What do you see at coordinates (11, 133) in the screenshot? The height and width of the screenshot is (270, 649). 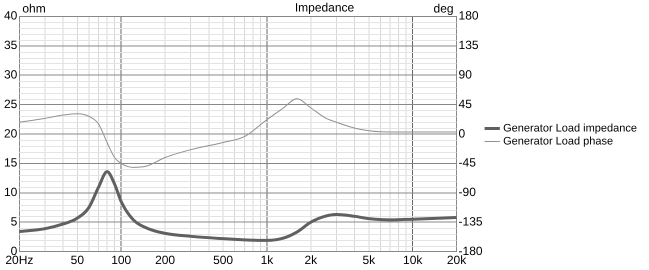 I see `y-tick-label: 20` at bounding box center [11, 133].